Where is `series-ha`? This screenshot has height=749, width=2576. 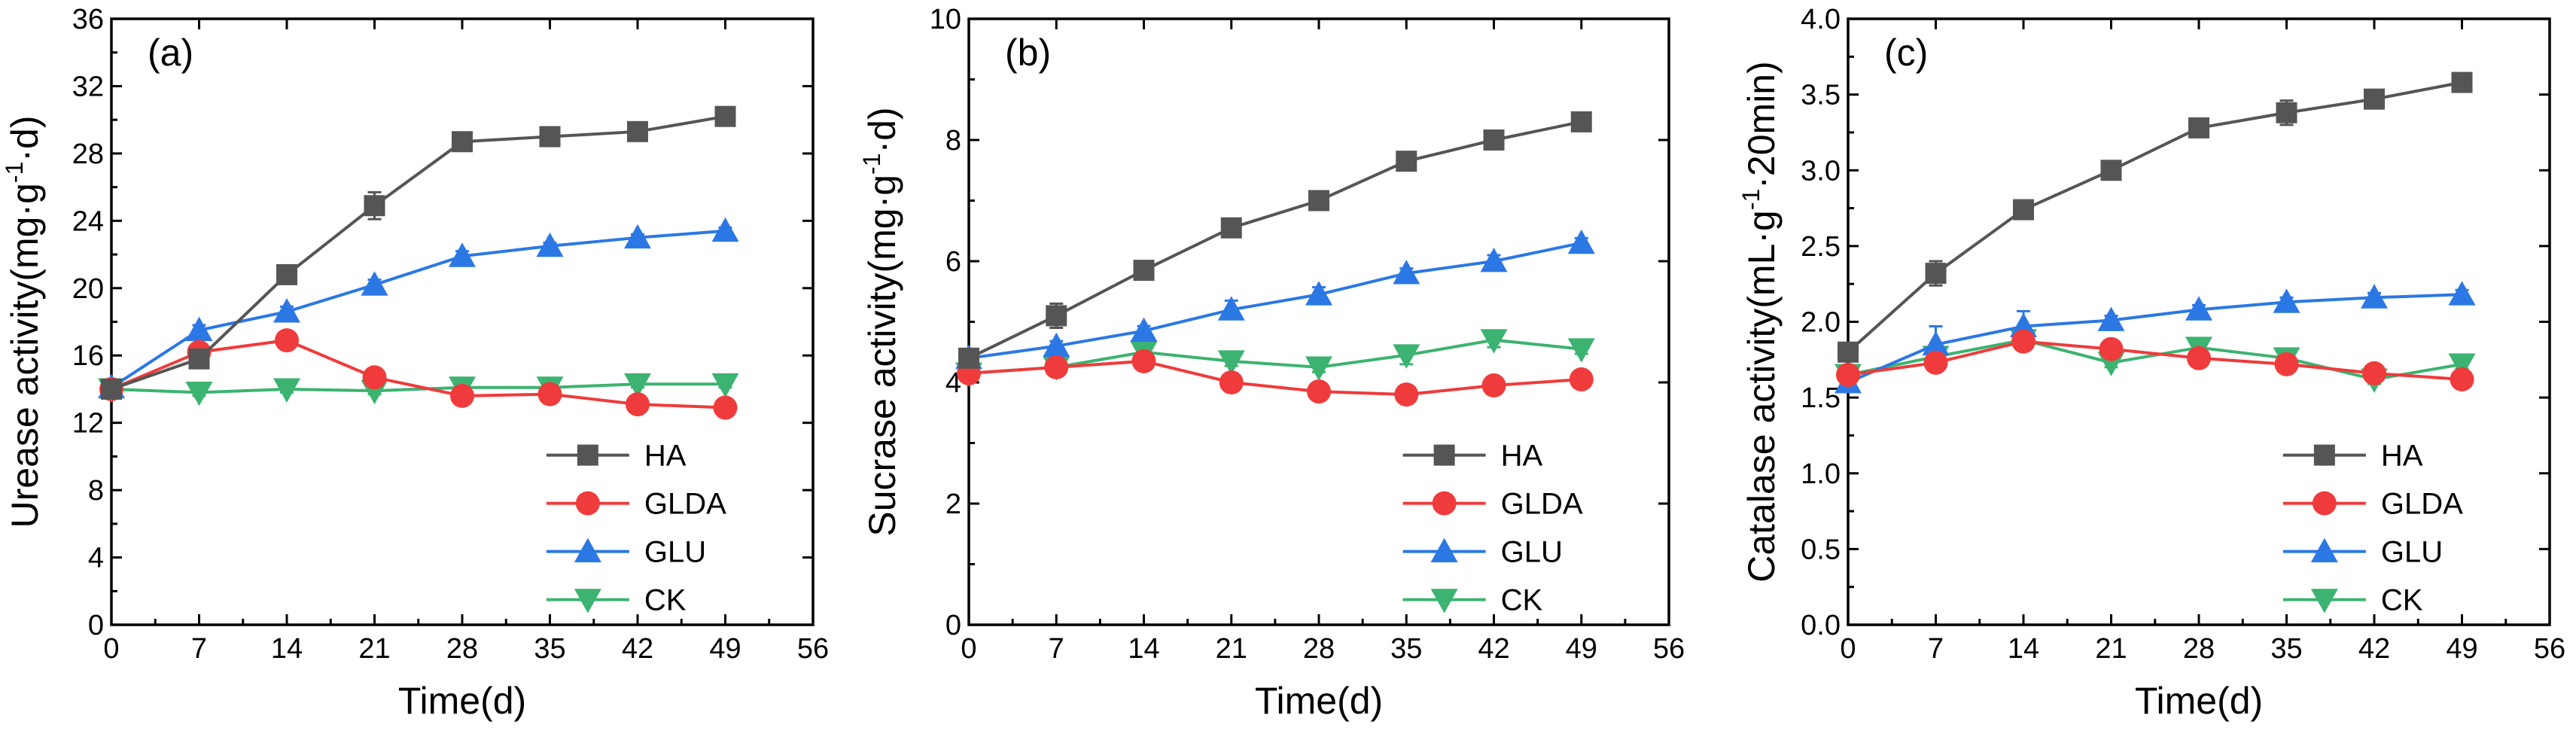
series-ha is located at coordinates (2155, 217).